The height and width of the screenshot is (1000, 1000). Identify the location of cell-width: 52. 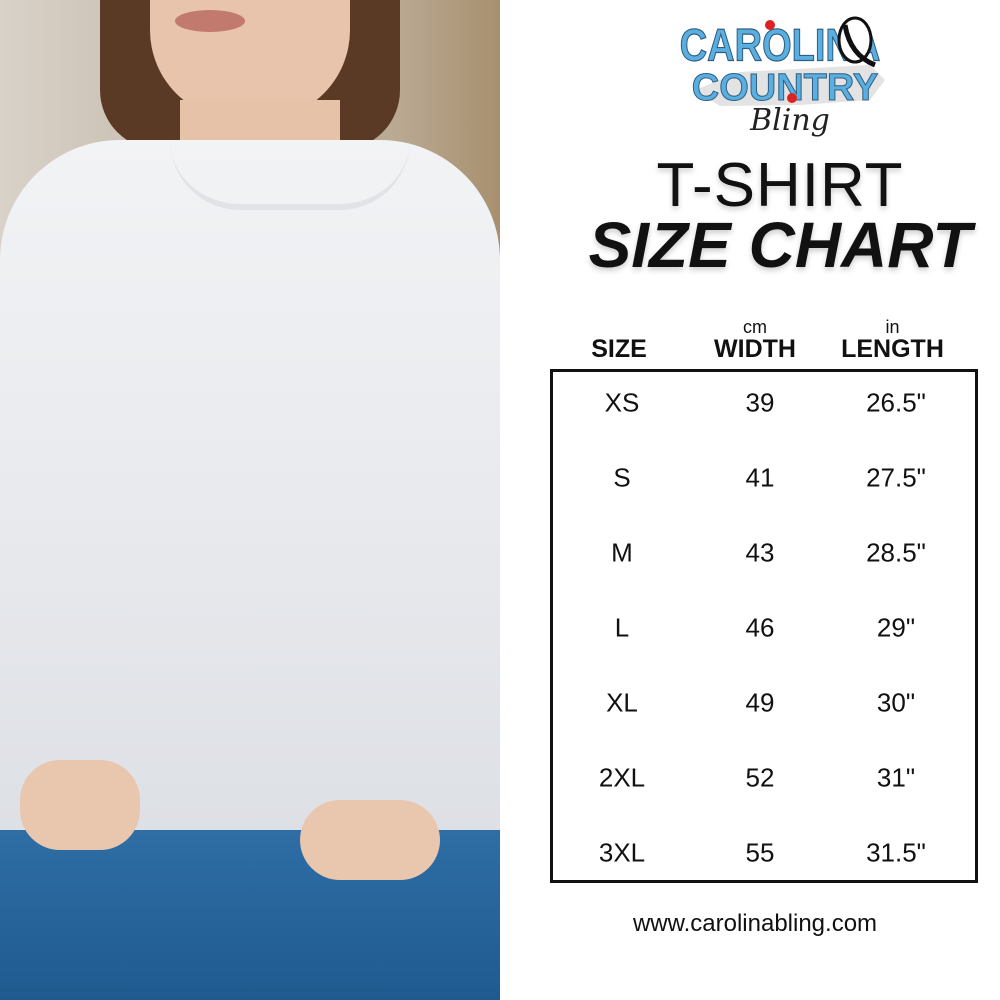
(760, 777).